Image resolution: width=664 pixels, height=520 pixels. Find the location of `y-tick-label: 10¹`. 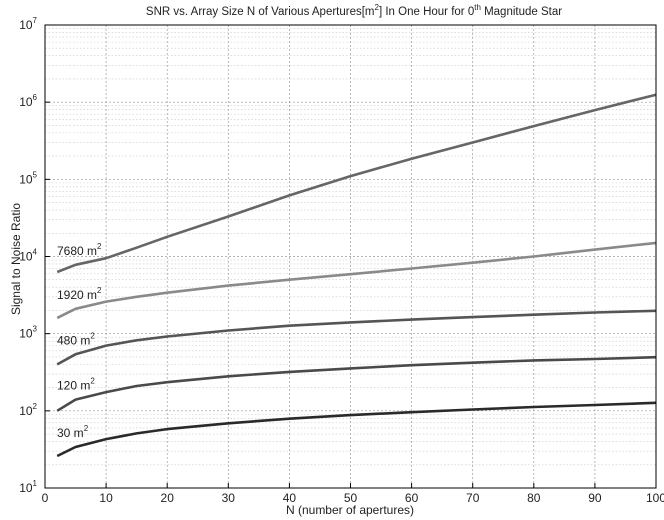

y-tick-label: 10¹ is located at coordinates (28, 487).